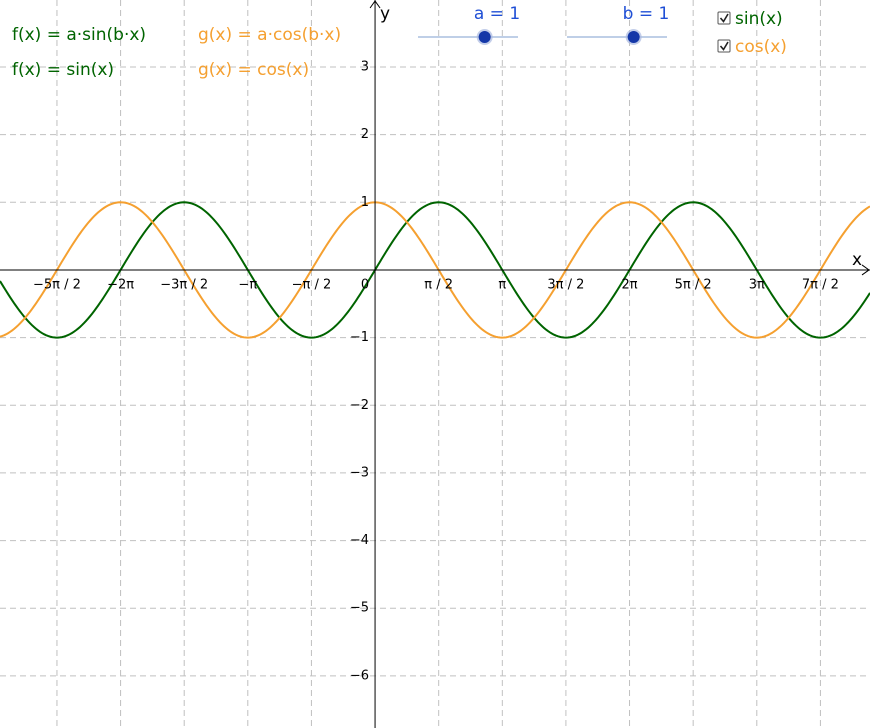 The width and height of the screenshot is (870, 728). What do you see at coordinates (359, 337) in the screenshot?
I see `y-tick-label: −1` at bounding box center [359, 337].